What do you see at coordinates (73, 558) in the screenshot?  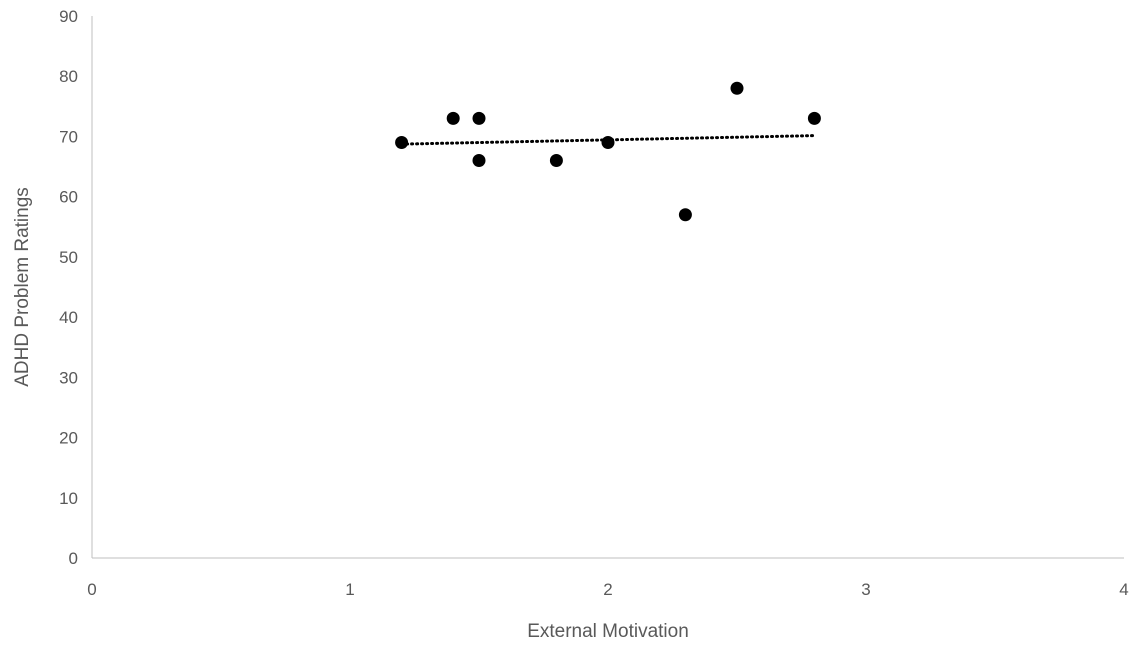 I see `y-tick-label: 0` at bounding box center [73, 558].